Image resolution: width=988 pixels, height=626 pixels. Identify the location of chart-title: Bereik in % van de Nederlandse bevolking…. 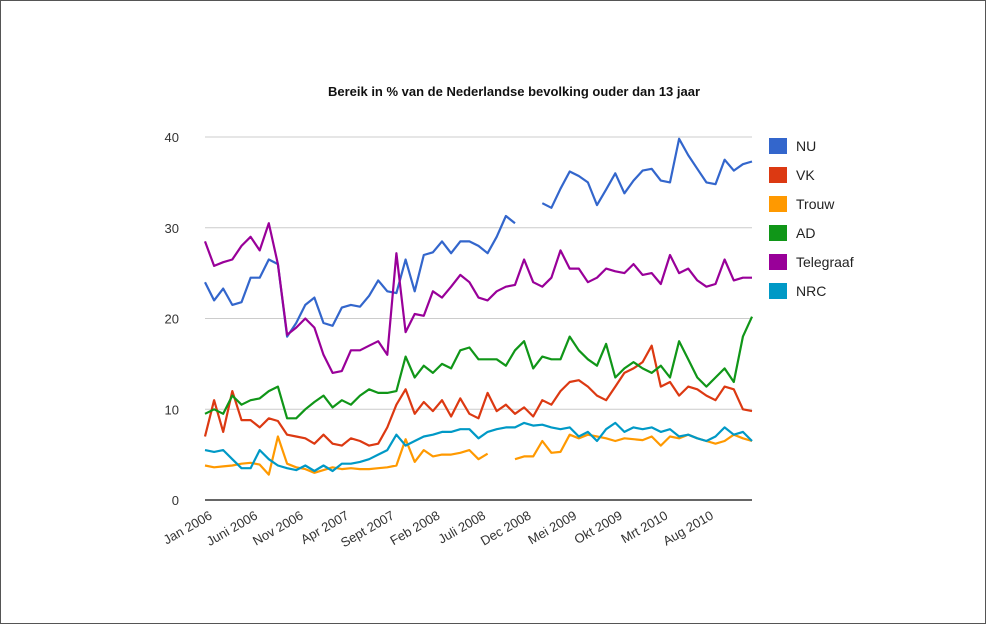
(514, 91).